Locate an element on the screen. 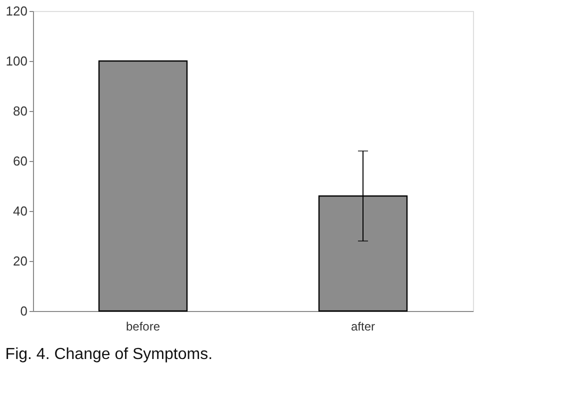  x-tick-label: after is located at coordinates (363, 327).